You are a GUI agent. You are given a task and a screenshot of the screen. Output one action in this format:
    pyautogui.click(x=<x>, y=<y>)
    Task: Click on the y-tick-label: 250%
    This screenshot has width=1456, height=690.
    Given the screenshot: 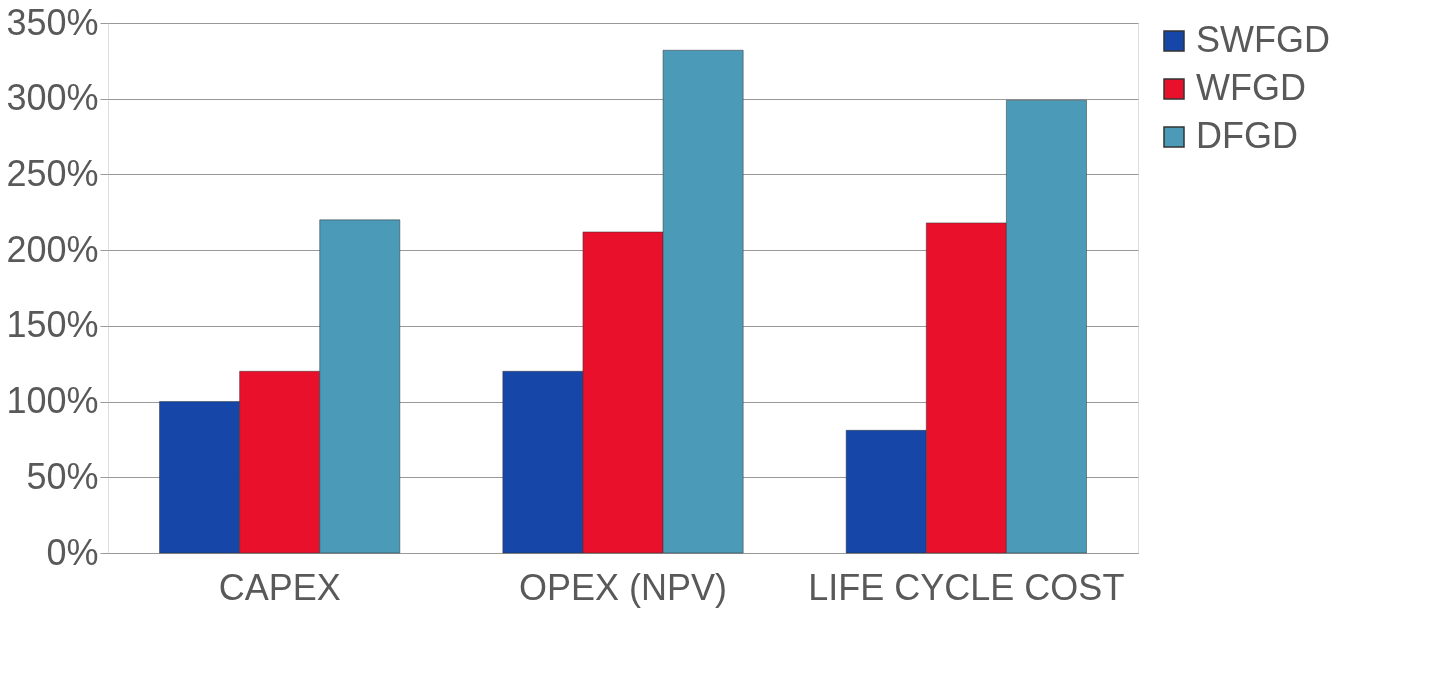 What is the action you would take?
    pyautogui.click(x=52, y=173)
    